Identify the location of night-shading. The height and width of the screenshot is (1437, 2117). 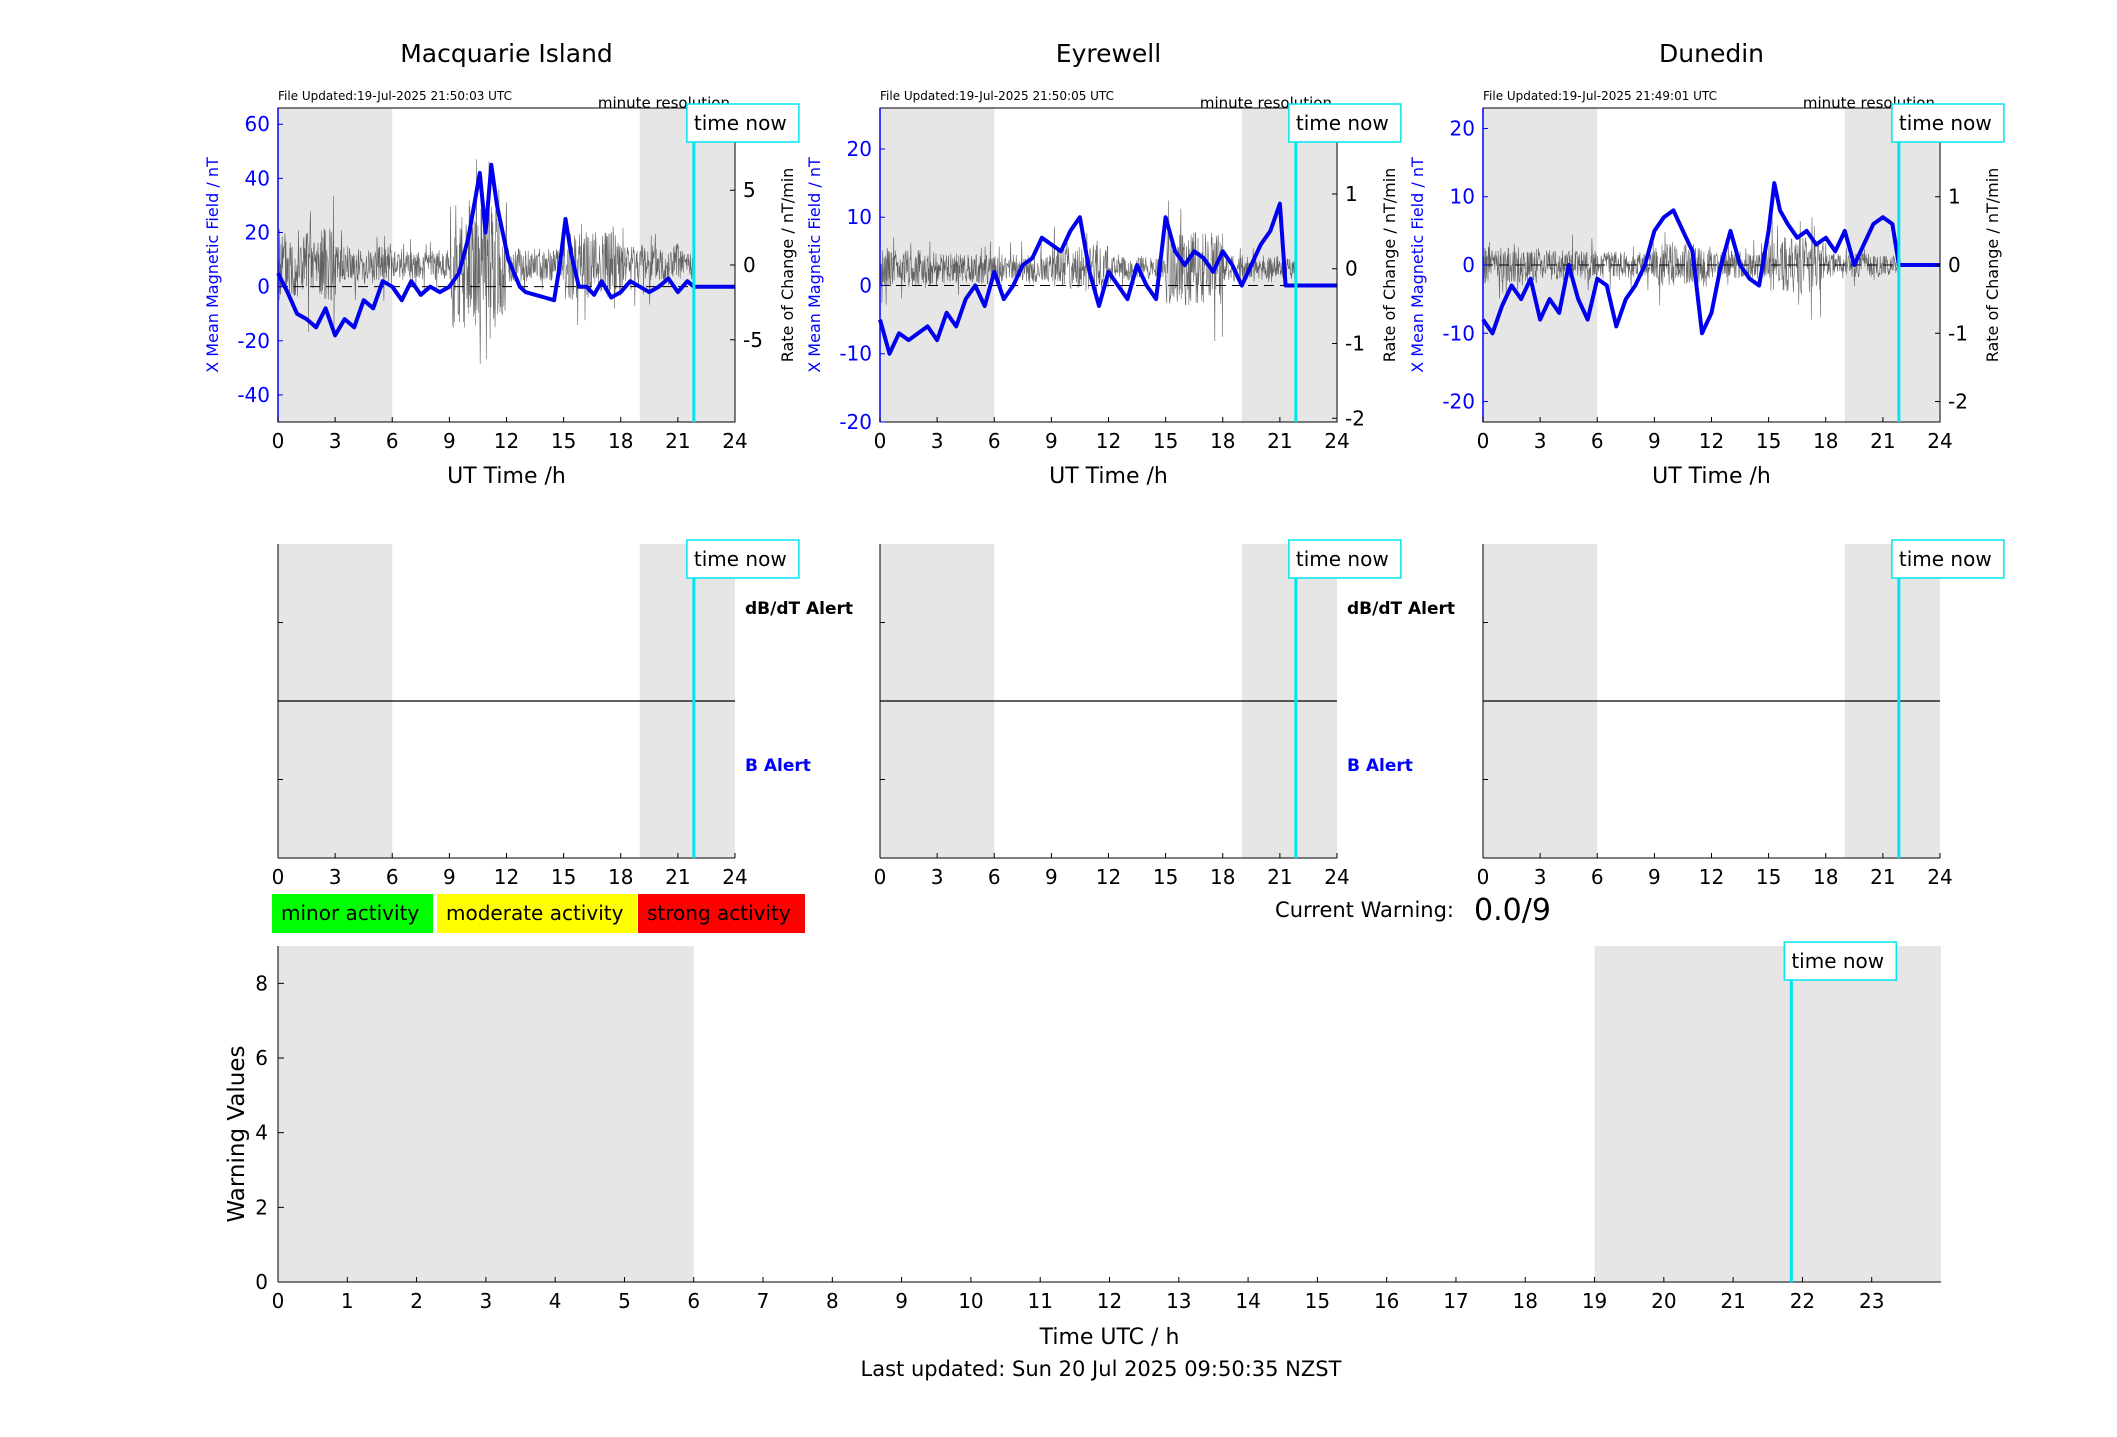
(1767, 1114).